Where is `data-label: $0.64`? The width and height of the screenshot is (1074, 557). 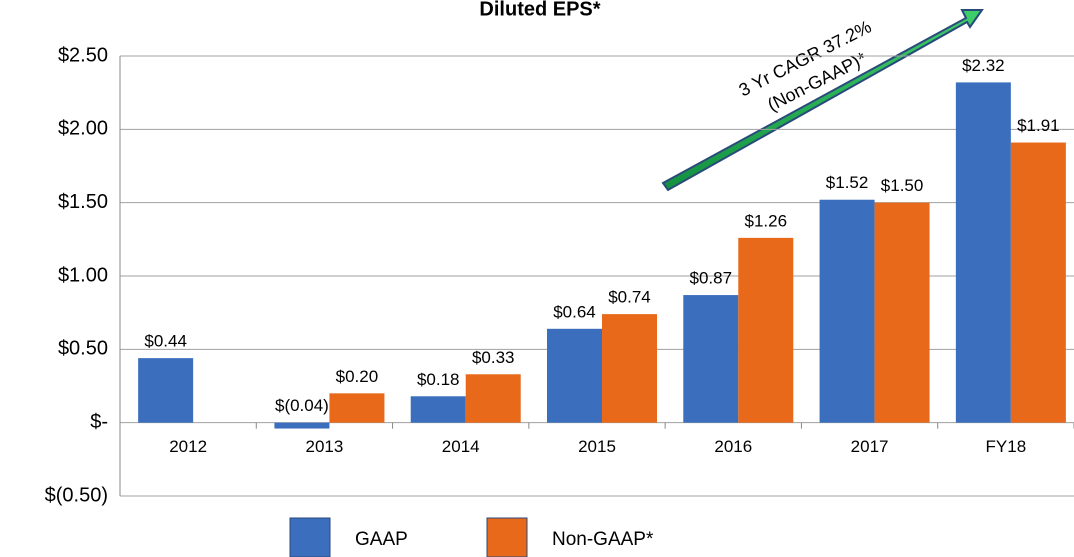 data-label: $0.64 is located at coordinates (574, 311).